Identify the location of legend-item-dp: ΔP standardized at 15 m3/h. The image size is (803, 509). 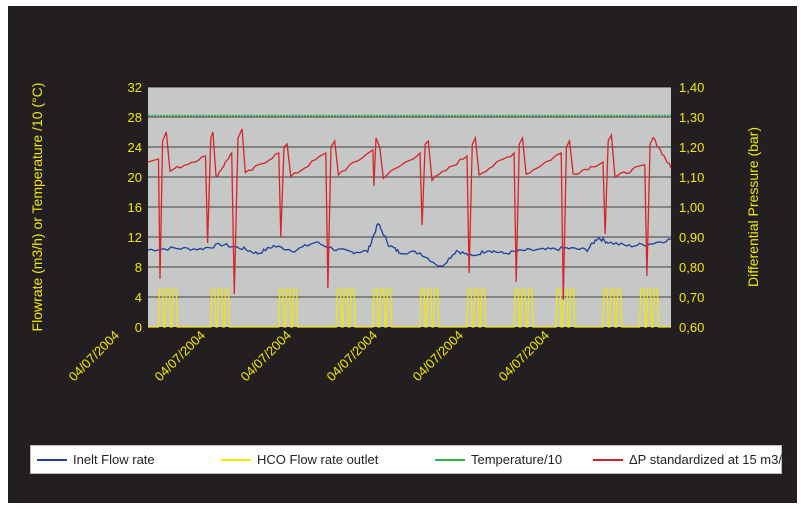
(691, 459).